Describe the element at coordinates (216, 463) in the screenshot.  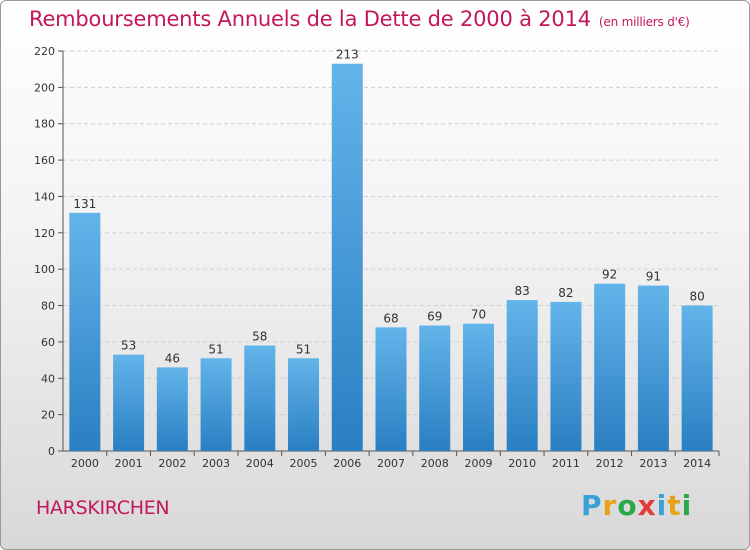
I see `x-tick-label: 2003` at that location.